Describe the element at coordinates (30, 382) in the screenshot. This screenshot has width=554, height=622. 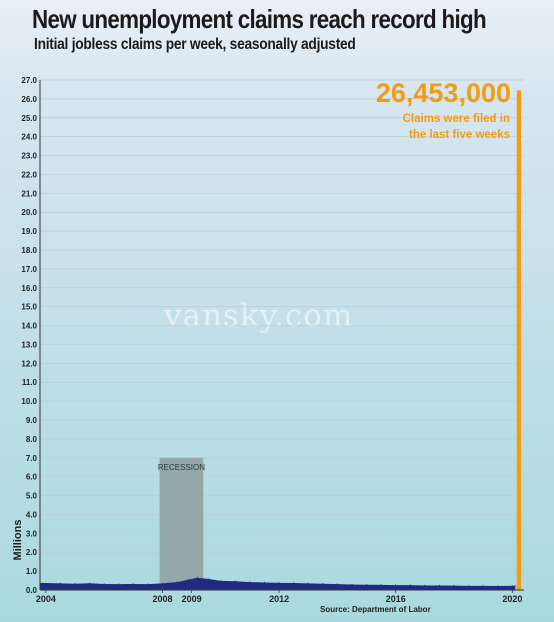
I see `y-tick-label: 11.0` at that location.